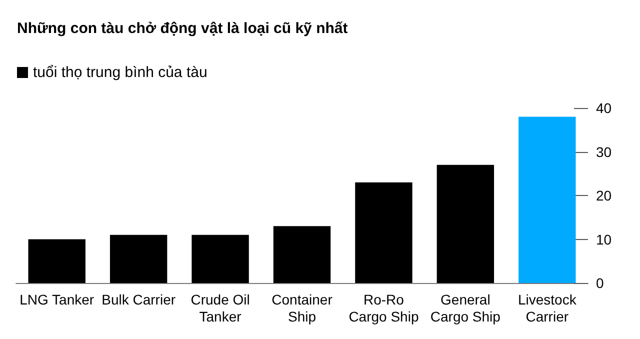 The height and width of the screenshot is (339, 640). Describe the element at coordinates (600, 283) in the screenshot. I see `y-tick-label: 0` at that location.